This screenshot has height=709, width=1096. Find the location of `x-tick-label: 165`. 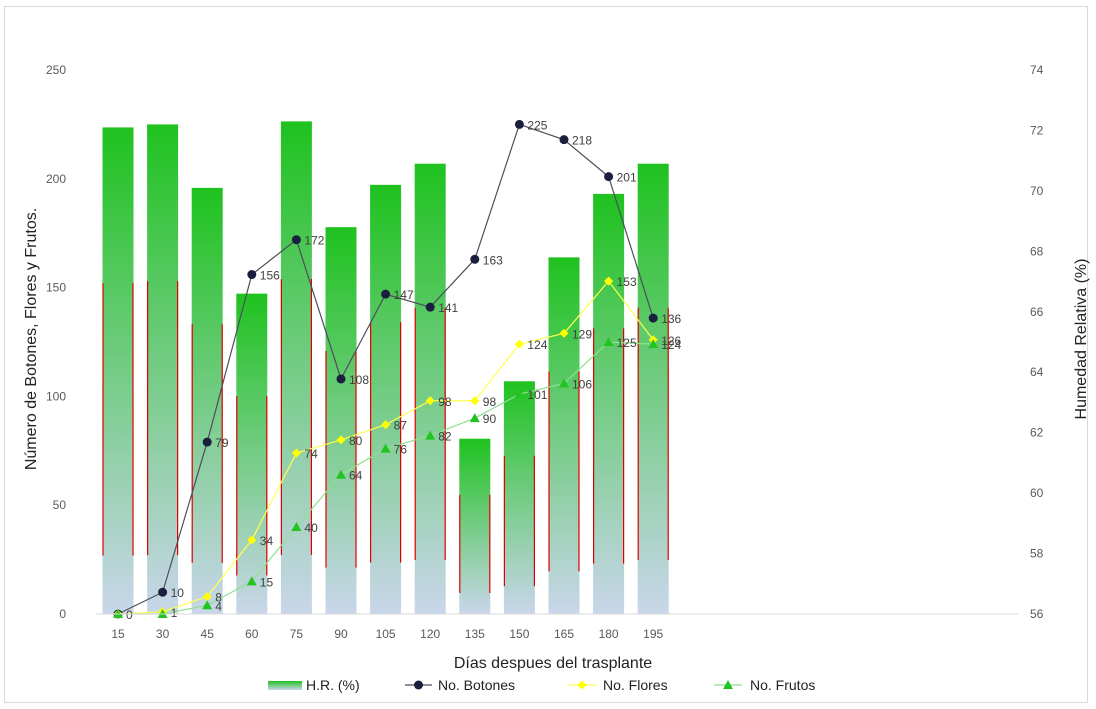

x-tick-label: 165 is located at coordinates (564, 634).